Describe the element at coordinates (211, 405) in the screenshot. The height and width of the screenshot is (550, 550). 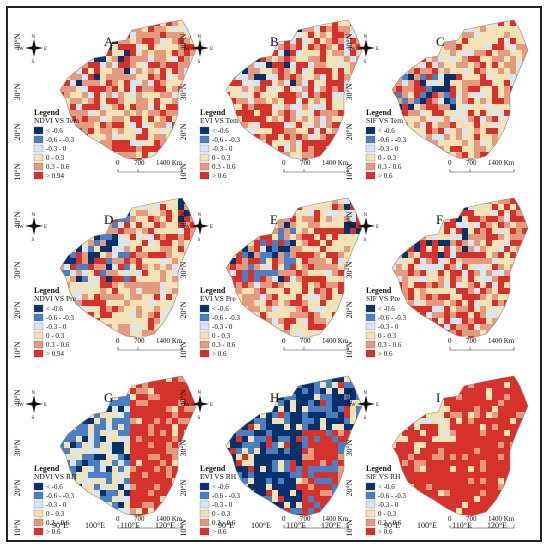
I see `compass-e: E` at that location.